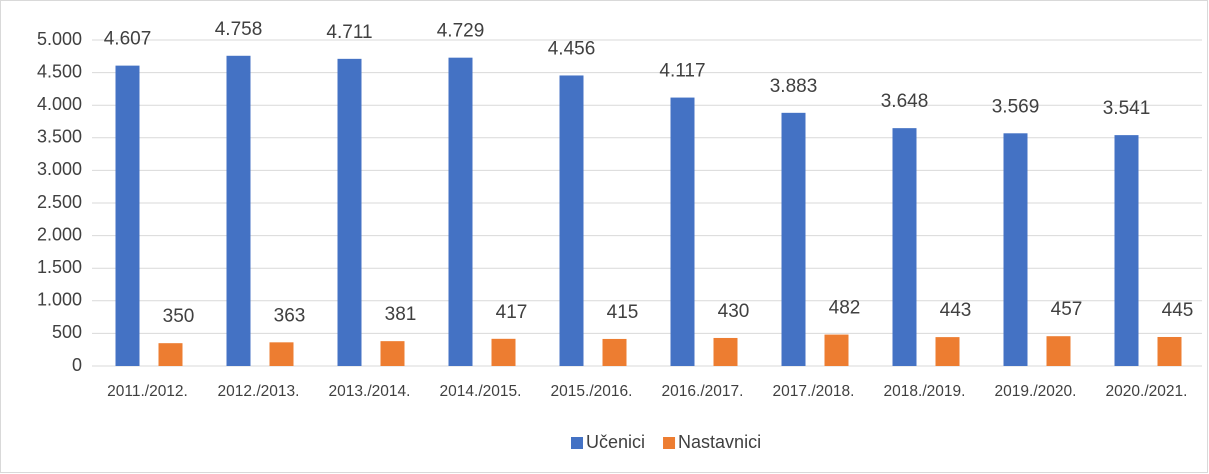  What do you see at coordinates (905, 101) in the screenshot?
I see `data-label: 3.648` at bounding box center [905, 101].